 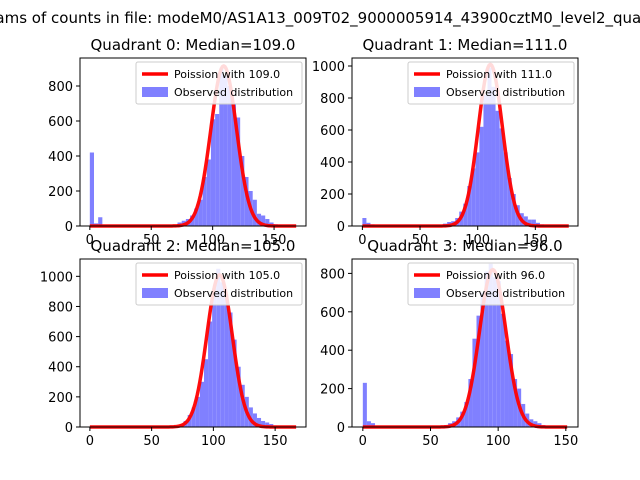 I want to click on x-tick-label: 150, so click(x=275, y=441).